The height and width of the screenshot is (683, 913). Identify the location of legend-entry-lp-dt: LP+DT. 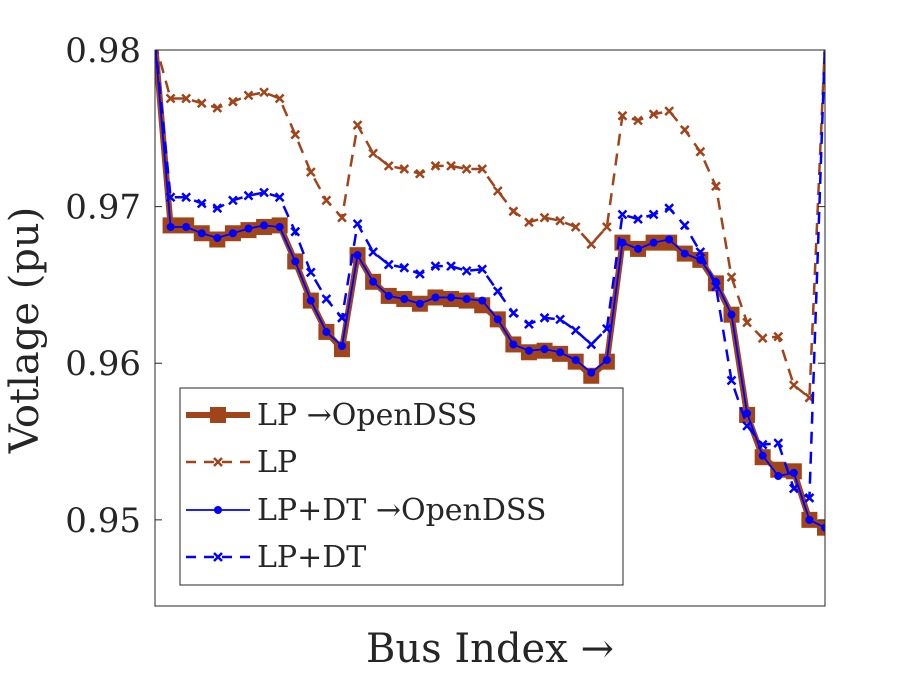
(276, 557).